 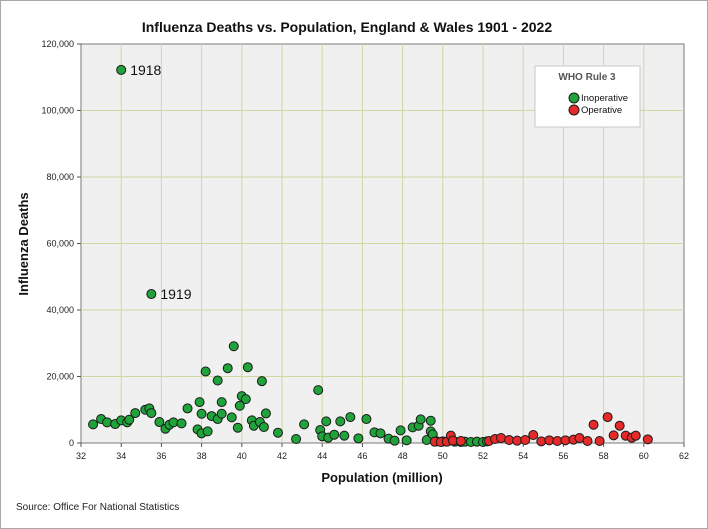 I want to click on legend-marker-inoperative, so click(x=574, y=98).